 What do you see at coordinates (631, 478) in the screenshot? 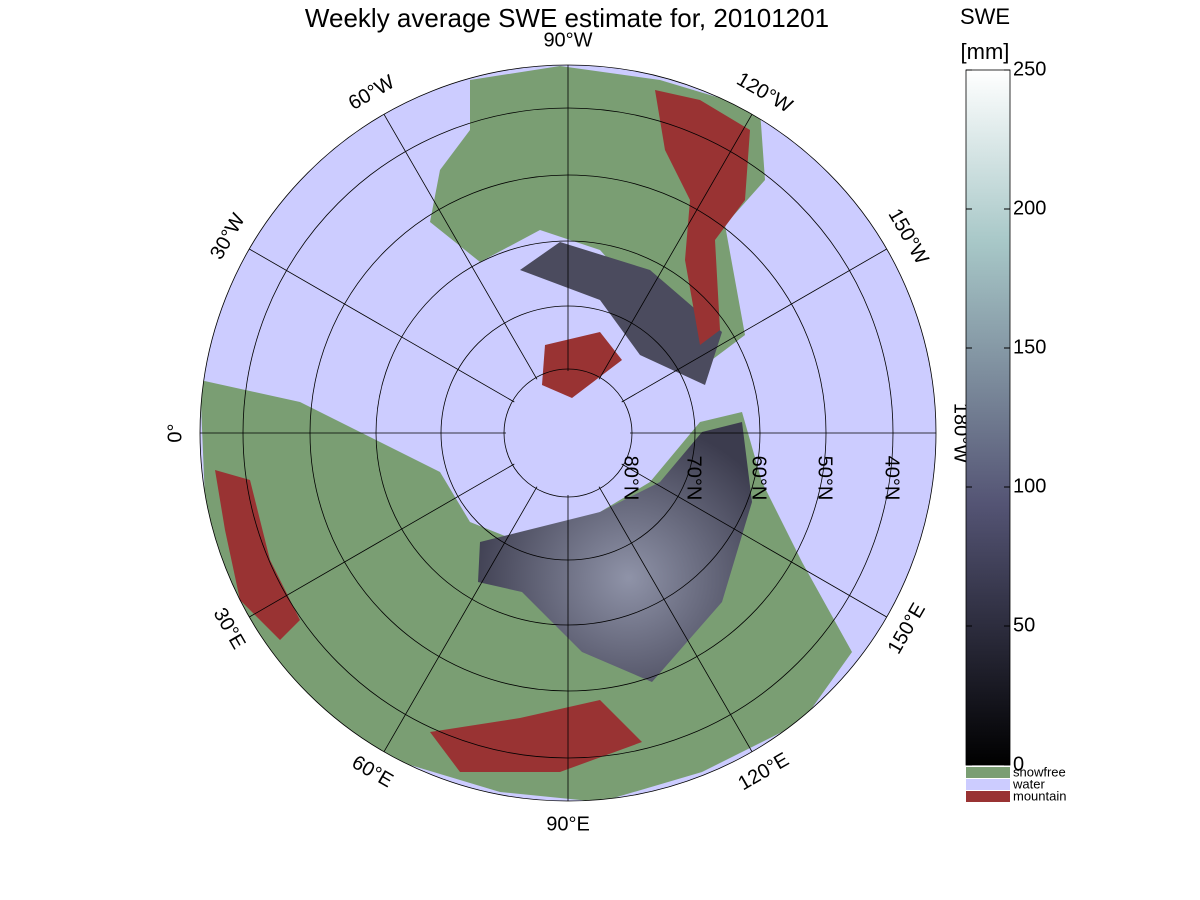
I see `parallel-label: 80°N` at bounding box center [631, 478].